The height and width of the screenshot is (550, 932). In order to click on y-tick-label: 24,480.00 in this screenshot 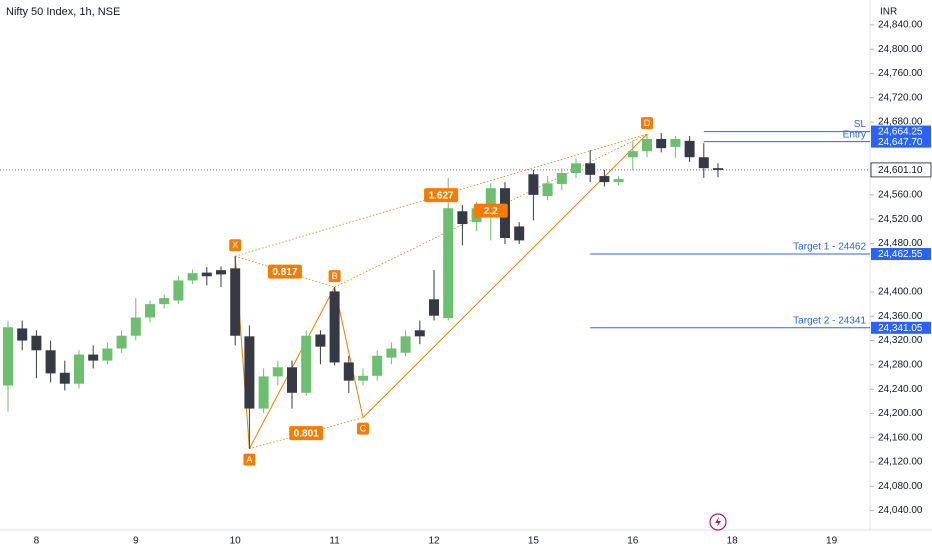, I will do `click(900, 243)`.